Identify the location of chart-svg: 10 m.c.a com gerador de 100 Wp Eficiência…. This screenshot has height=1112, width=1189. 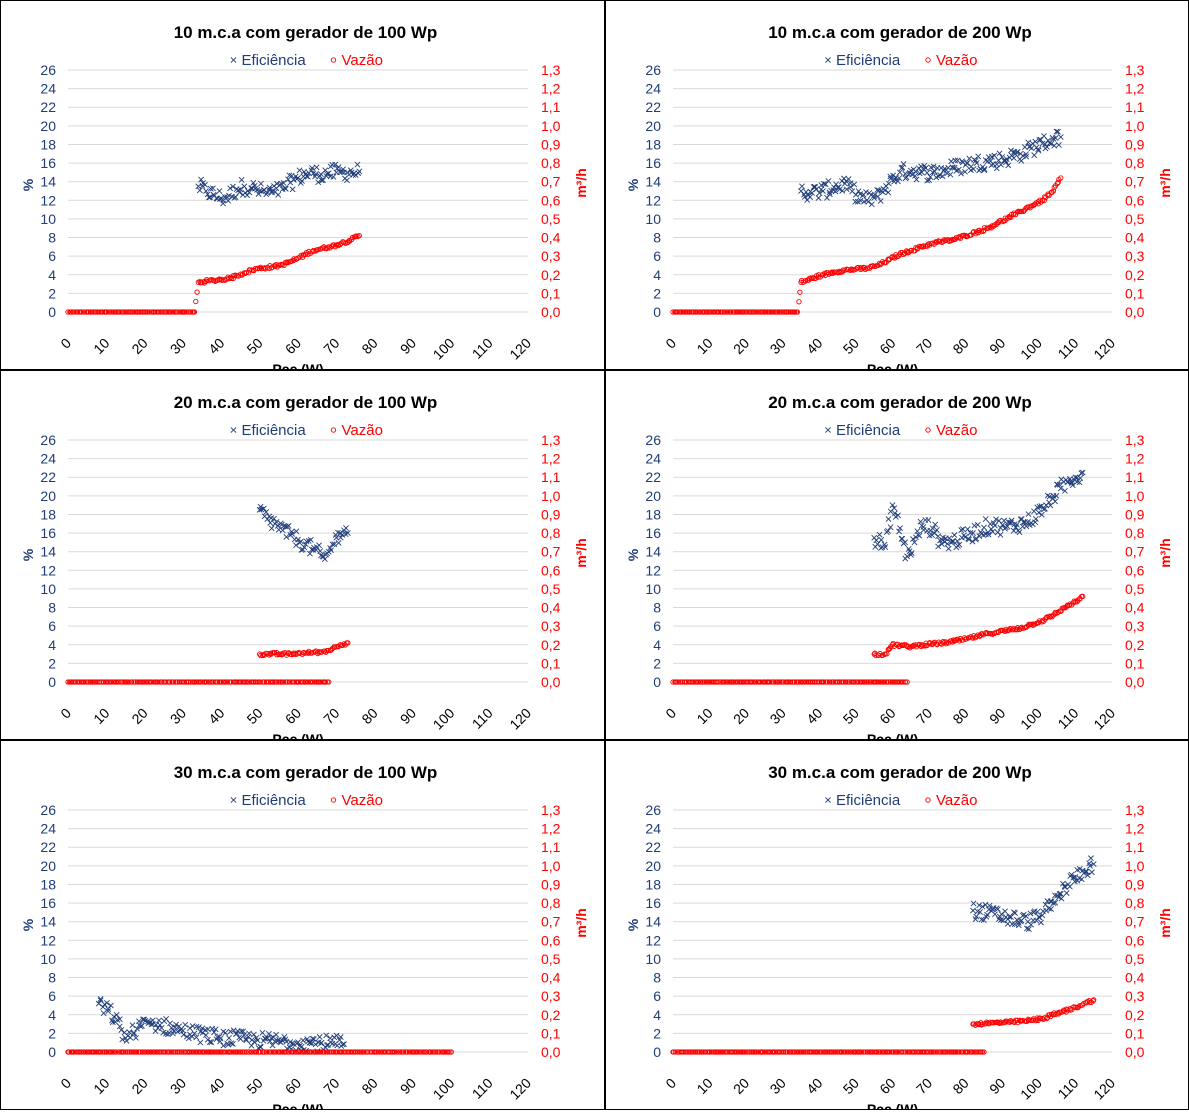
(304, 196).